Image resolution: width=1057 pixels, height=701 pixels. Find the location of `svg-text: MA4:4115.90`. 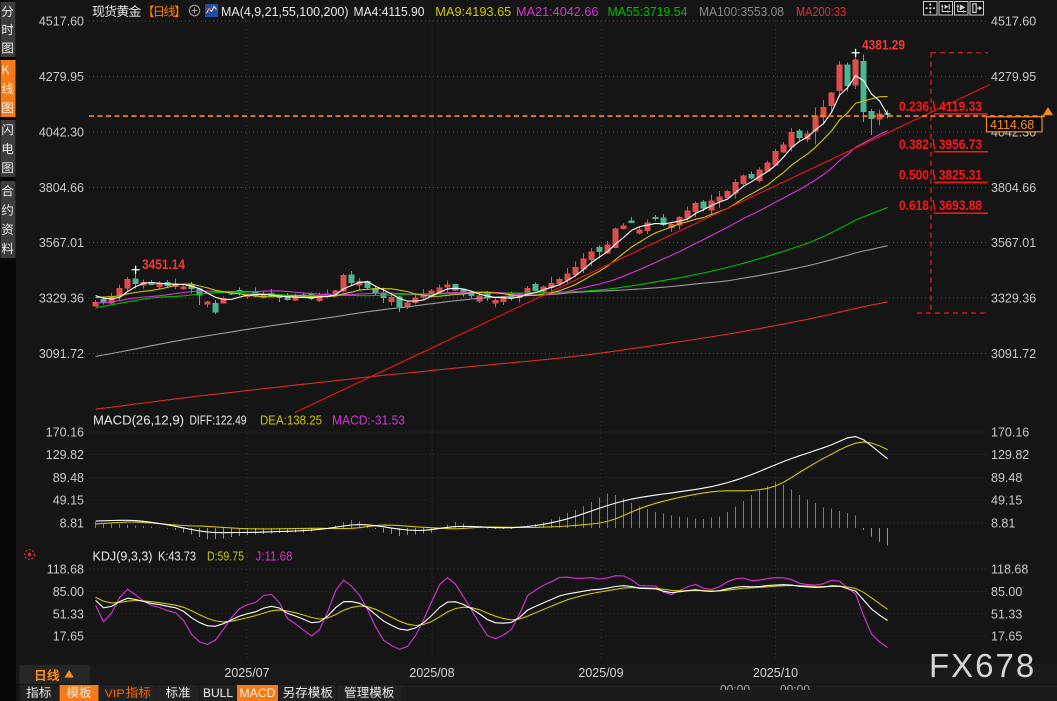

svg-text: MA4:4115.90 is located at coordinates (389, 11).